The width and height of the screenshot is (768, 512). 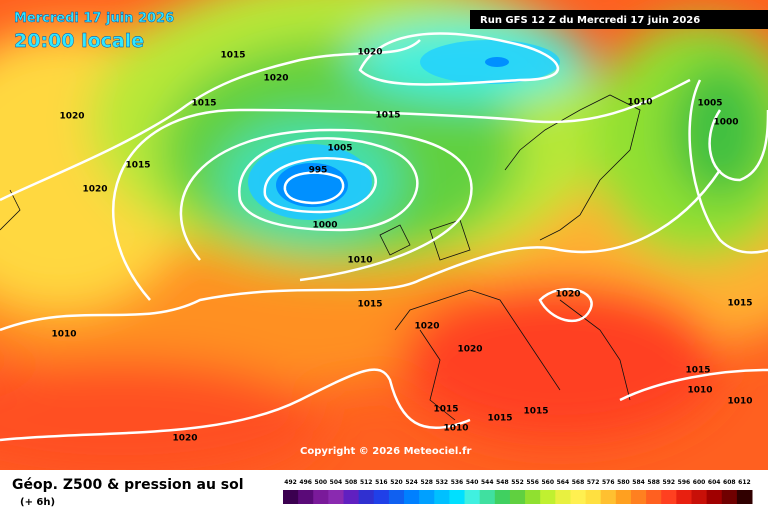 What do you see at coordinates (396, 482) in the screenshot?
I see `colorbar-label: 520` at bounding box center [396, 482].